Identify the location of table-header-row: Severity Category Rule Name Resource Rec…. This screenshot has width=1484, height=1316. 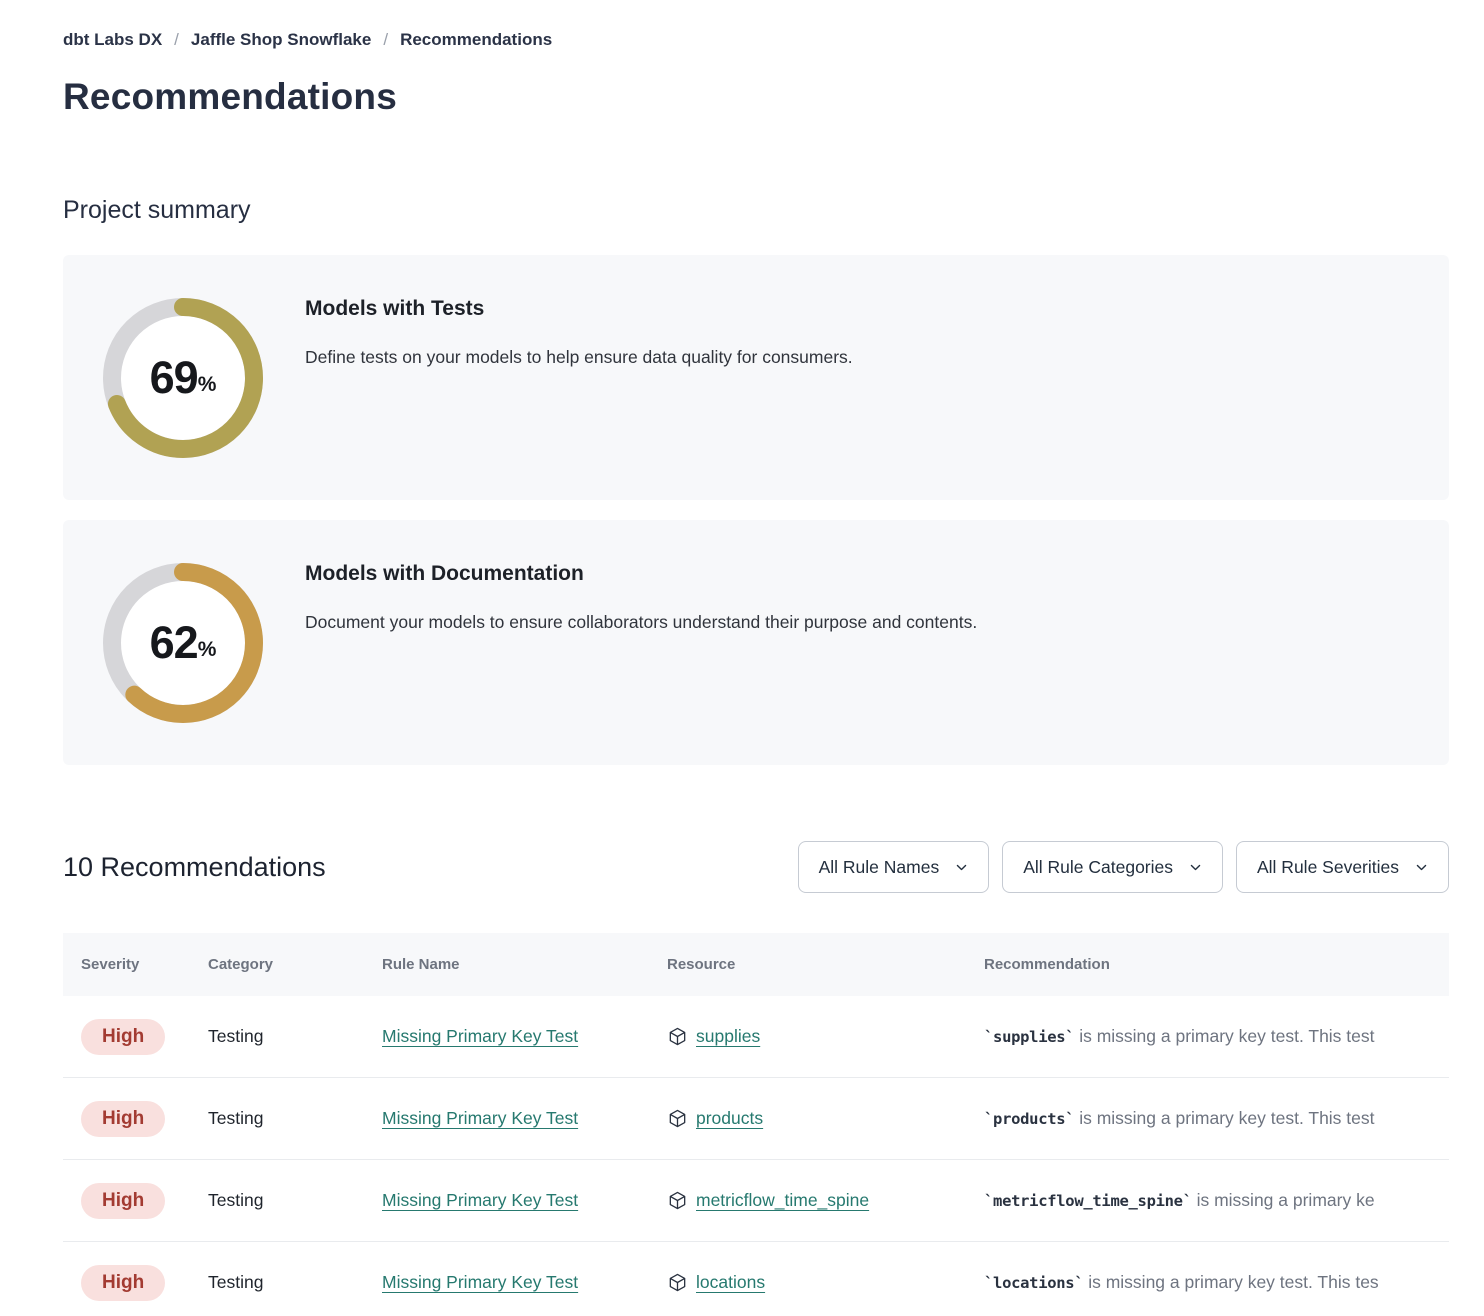
(756, 964).